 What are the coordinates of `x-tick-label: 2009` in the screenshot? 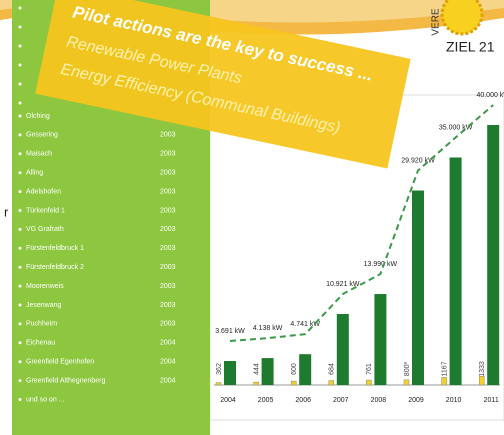 It's located at (416, 400).